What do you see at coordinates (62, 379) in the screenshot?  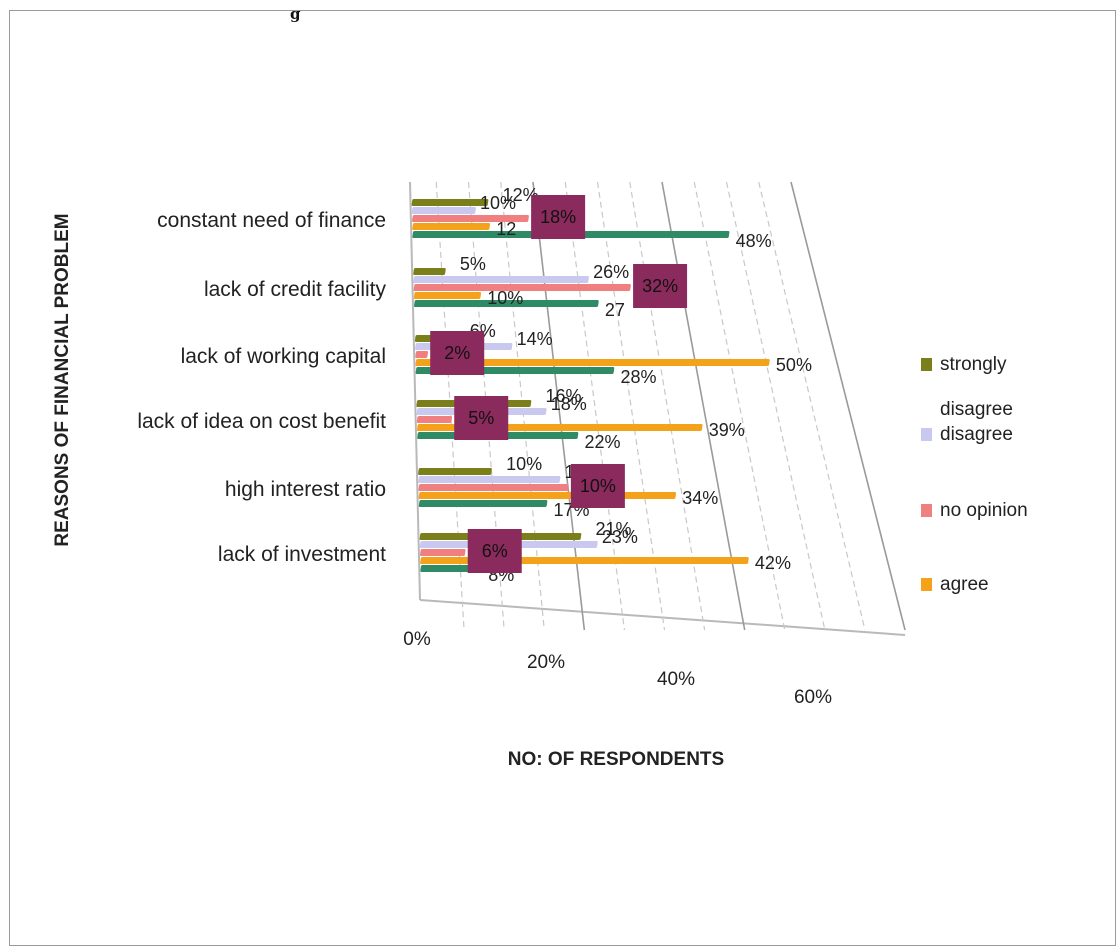 I see `y-axis-title: REASONS OF FINANCIAL PROBLEM` at bounding box center [62, 379].